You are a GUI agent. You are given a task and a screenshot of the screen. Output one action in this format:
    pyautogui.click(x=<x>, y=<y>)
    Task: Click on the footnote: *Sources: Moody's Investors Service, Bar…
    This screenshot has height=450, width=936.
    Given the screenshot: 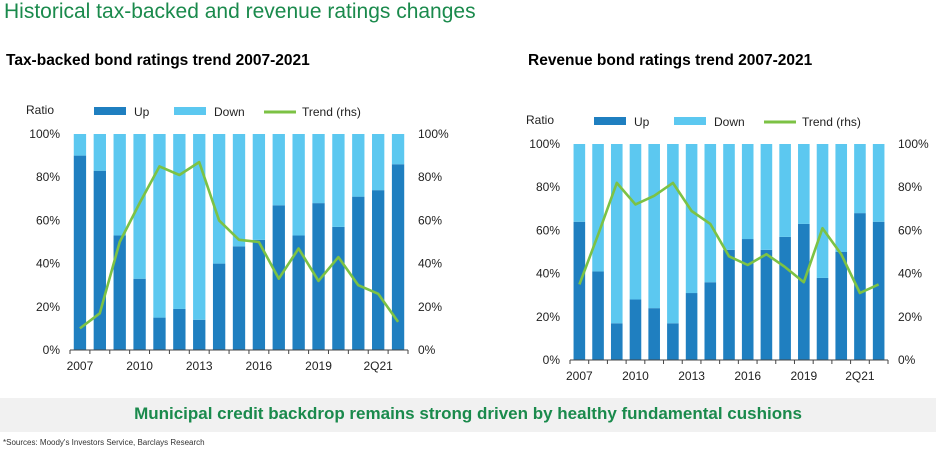 What is the action you would take?
    pyautogui.click(x=104, y=442)
    